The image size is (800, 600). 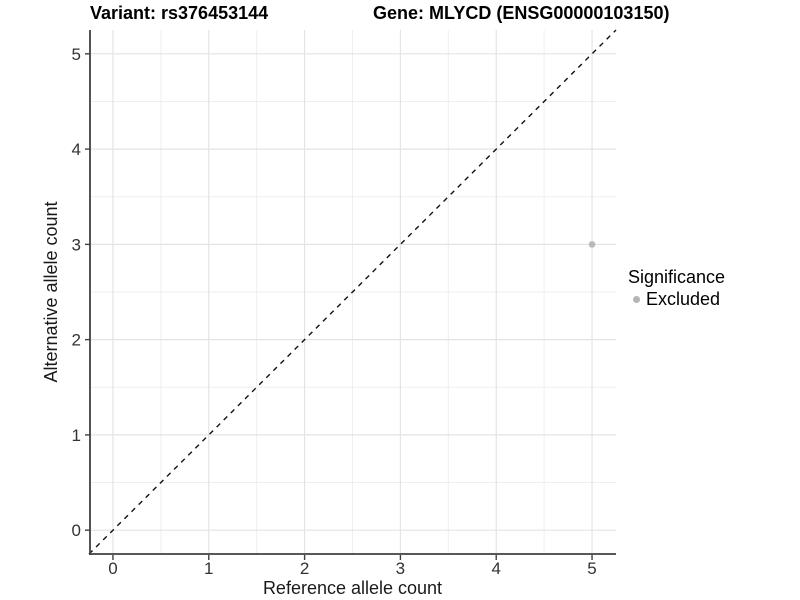 What do you see at coordinates (677, 277) in the screenshot?
I see `legend-title: Significance` at bounding box center [677, 277].